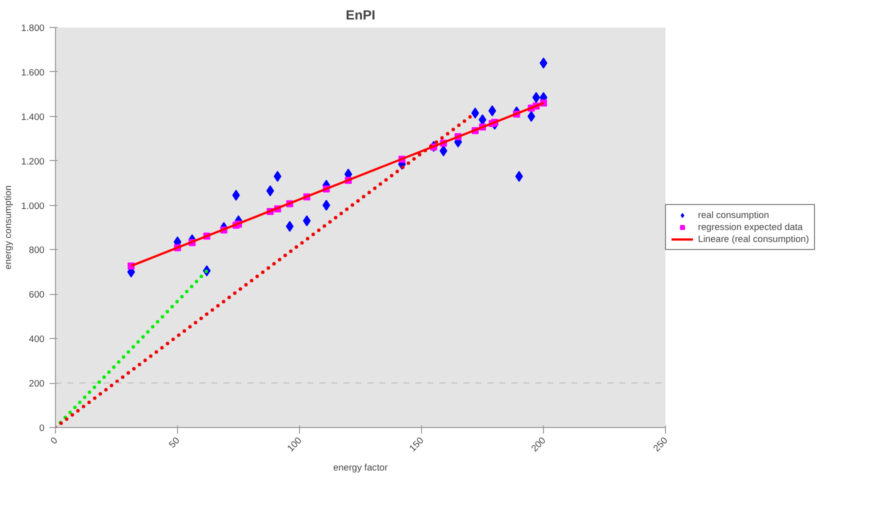 The height and width of the screenshot is (509, 876). I want to click on chart-title: EnPI, so click(361, 15).